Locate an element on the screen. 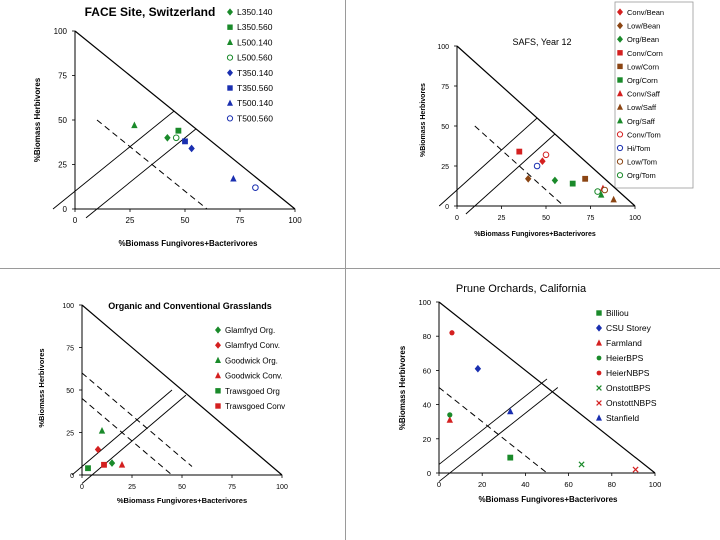  x-tick-label: 40 is located at coordinates (525, 484).